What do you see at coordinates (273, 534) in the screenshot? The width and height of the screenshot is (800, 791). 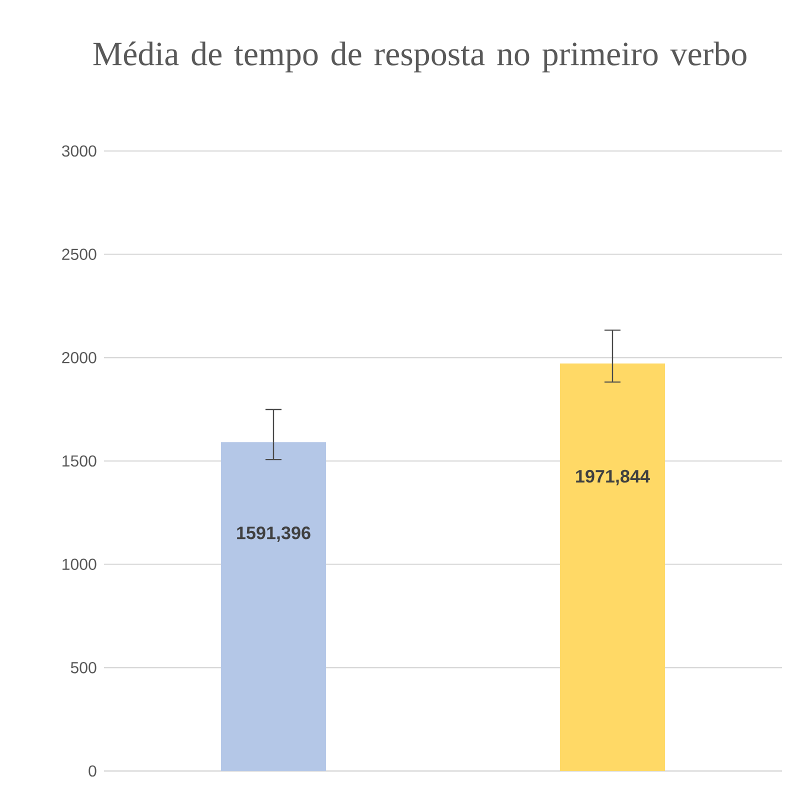 I see `data-label: 1591,396` at bounding box center [273, 534].